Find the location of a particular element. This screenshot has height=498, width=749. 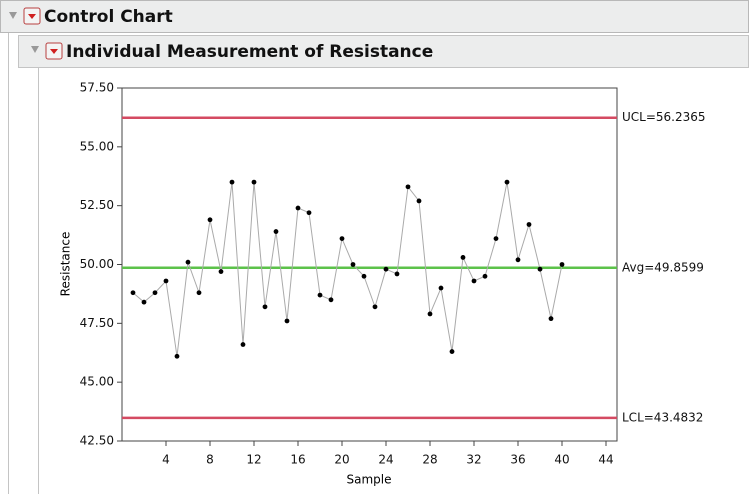

outer-header is located at coordinates (374, 16).